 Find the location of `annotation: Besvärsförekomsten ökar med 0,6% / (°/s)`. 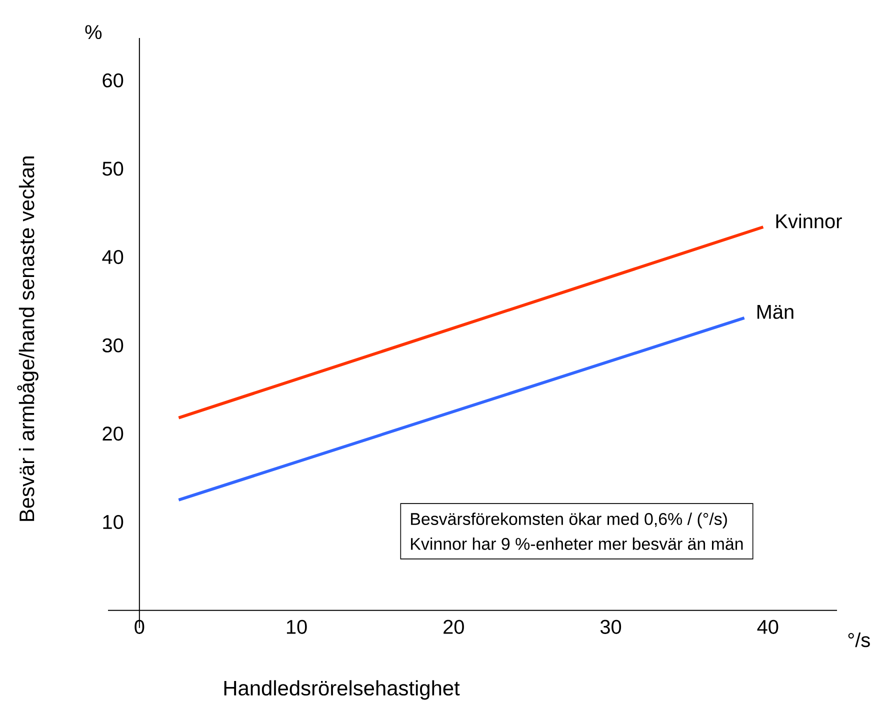

annotation: Besvärsförekomsten ökar med 0,6% / (°/s) is located at coordinates (569, 520).